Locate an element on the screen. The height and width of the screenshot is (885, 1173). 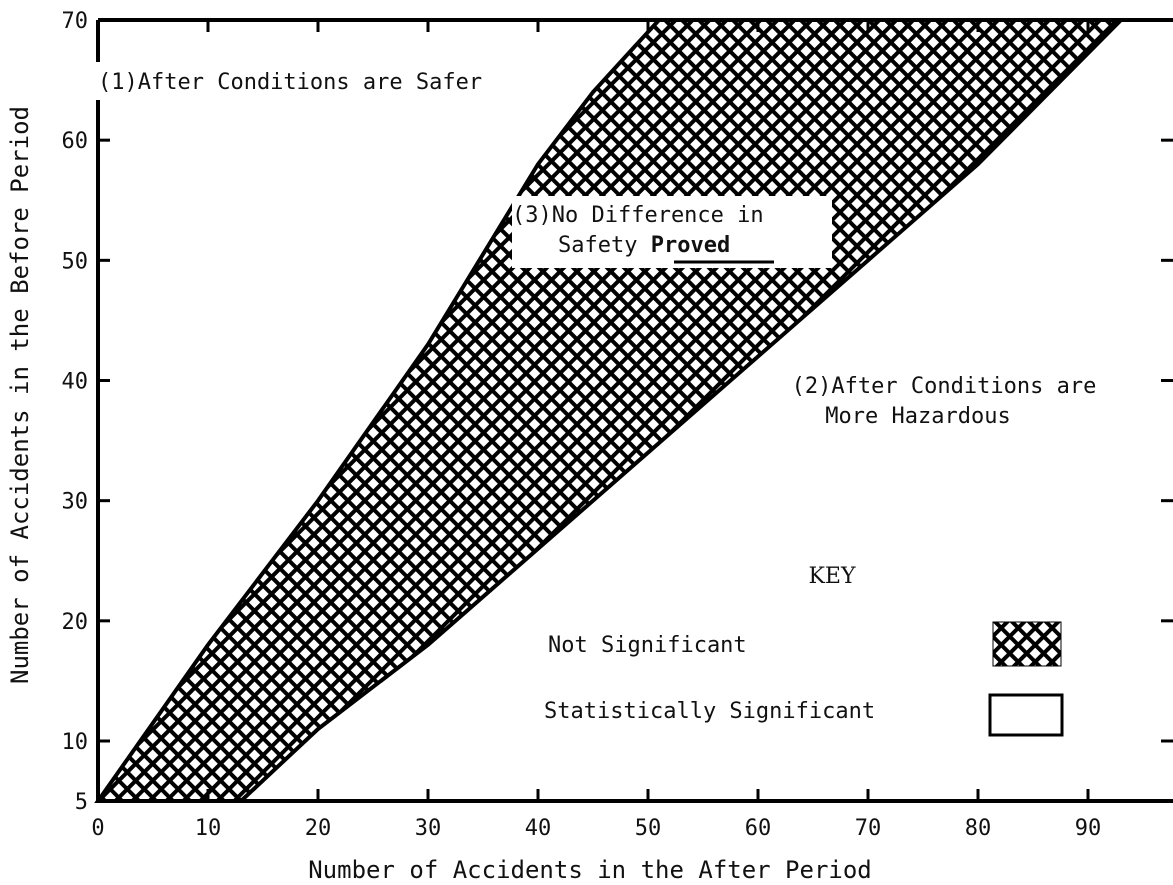
x-tick-label-80: 80 is located at coordinates (978, 828).